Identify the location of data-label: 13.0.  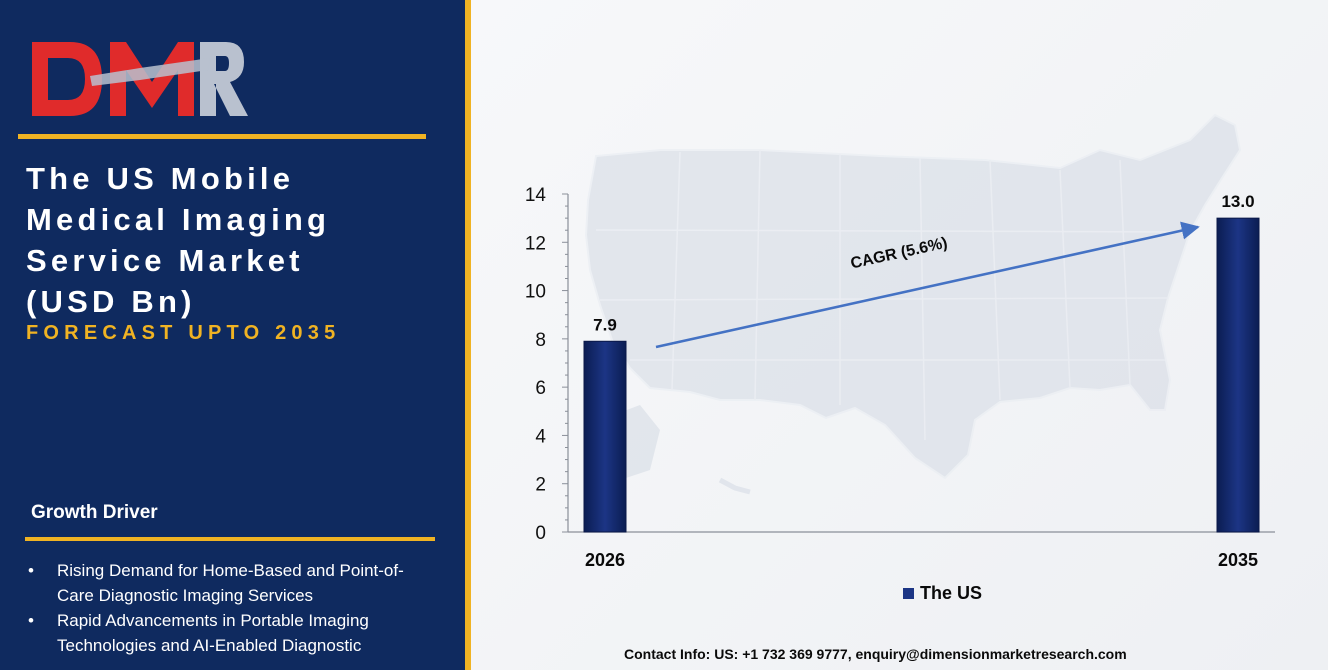
(1237, 201).